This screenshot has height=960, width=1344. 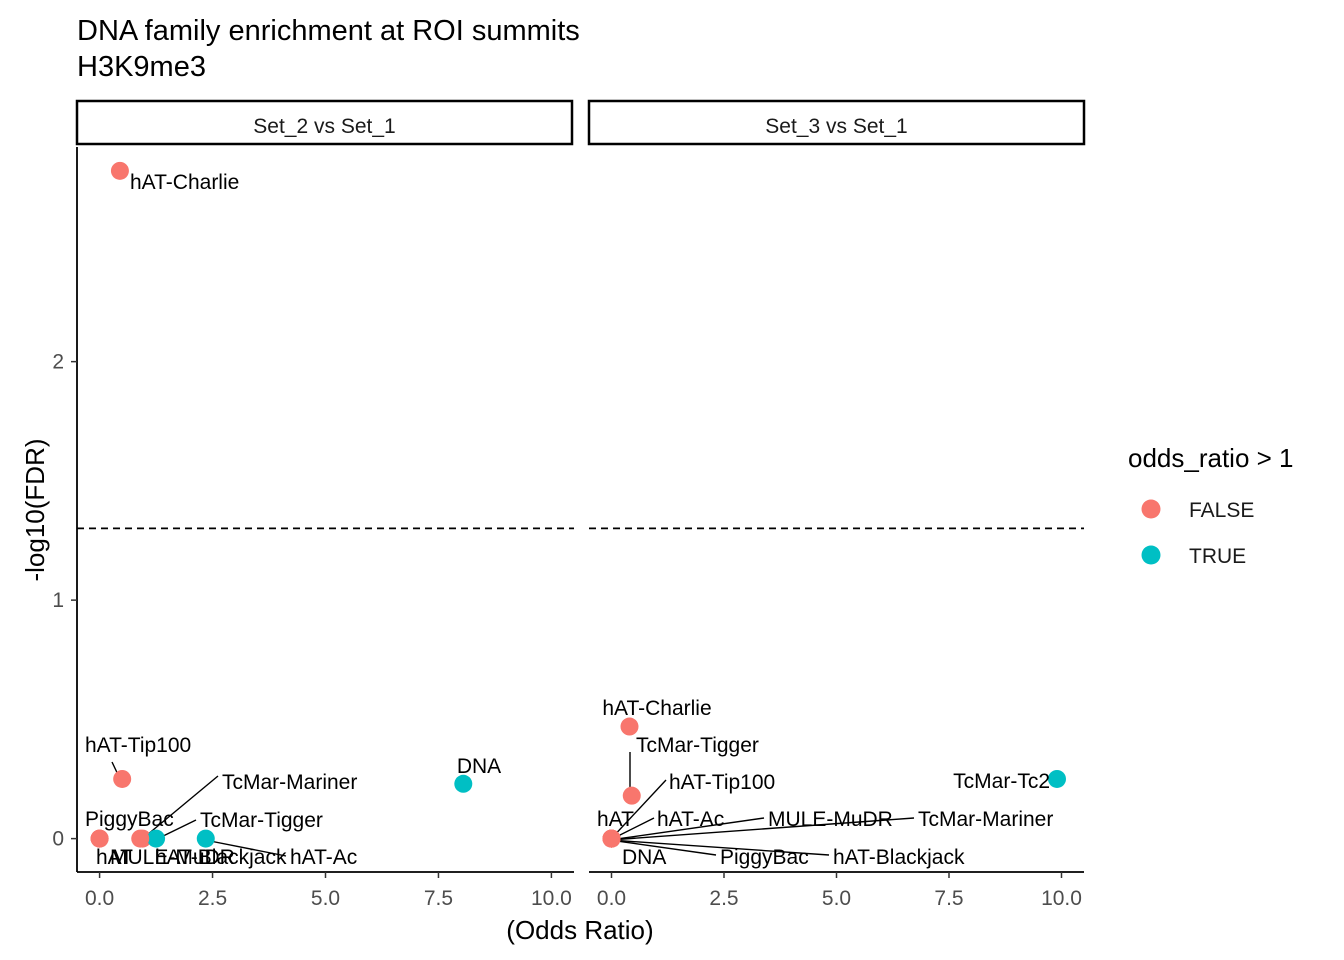 What do you see at coordinates (1001, 781) in the screenshot?
I see `point-label: TcMar-Tc2` at bounding box center [1001, 781].